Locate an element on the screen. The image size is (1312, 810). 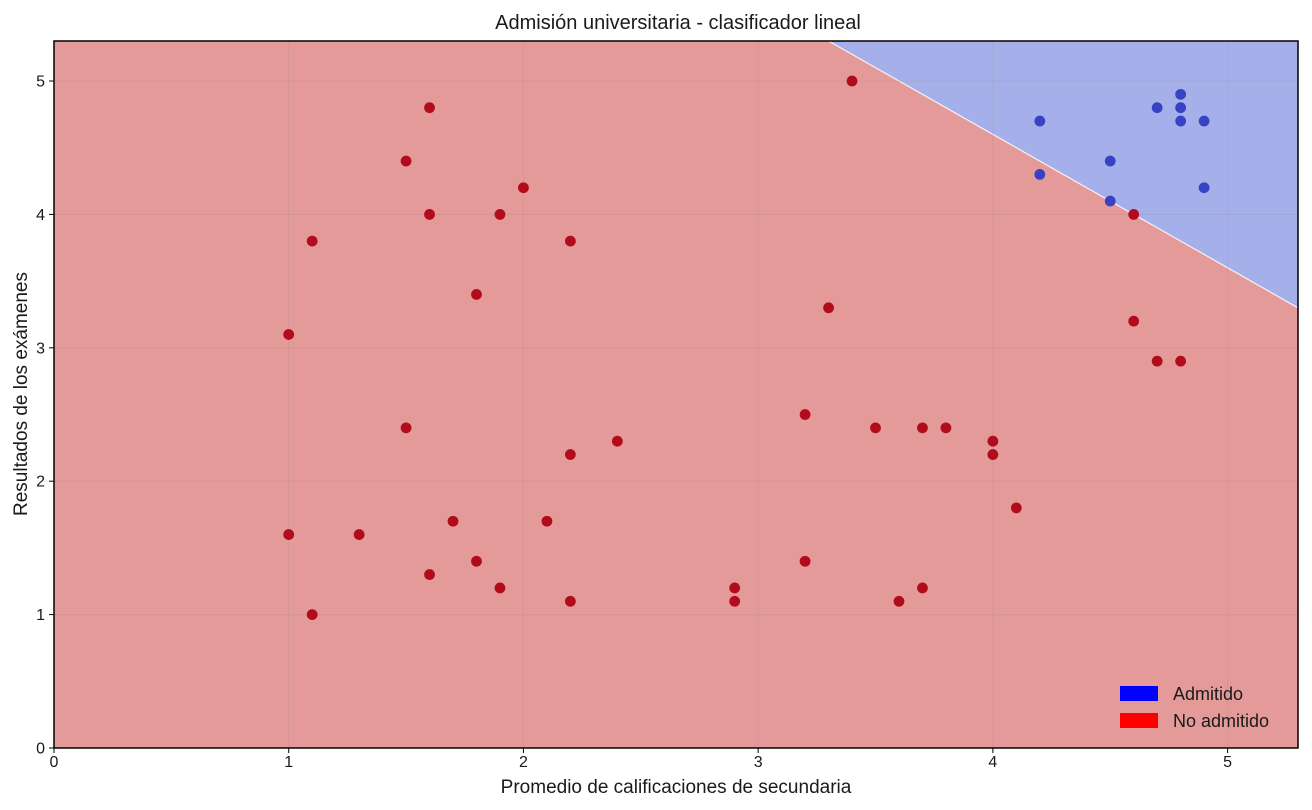
legend: Admitido No admitido is located at coordinates (1194, 707).